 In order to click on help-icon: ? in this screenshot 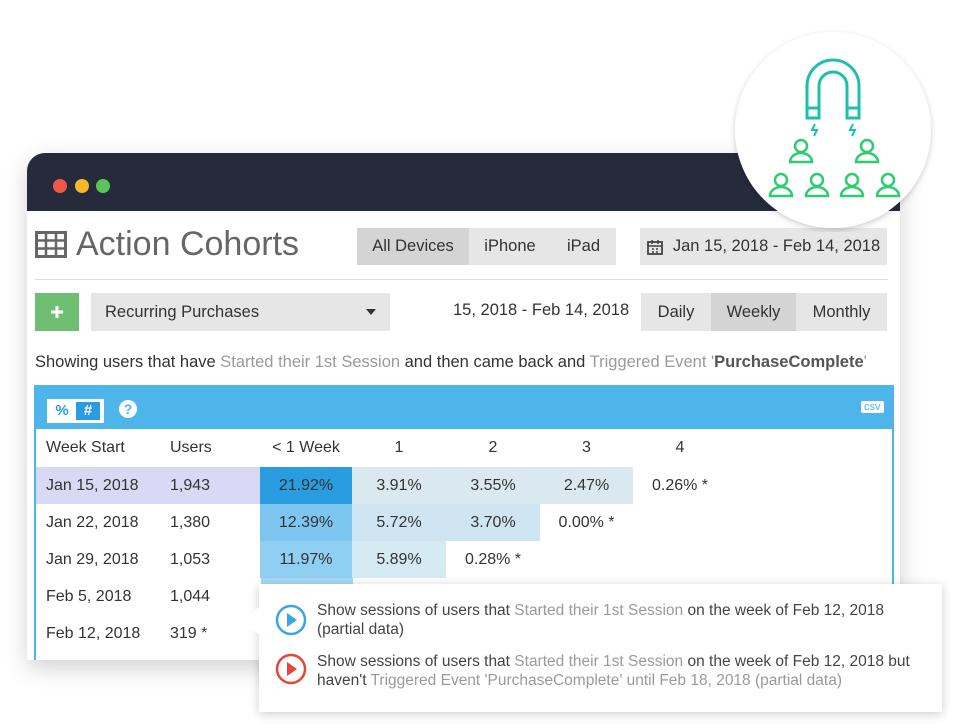, I will do `click(128, 409)`.